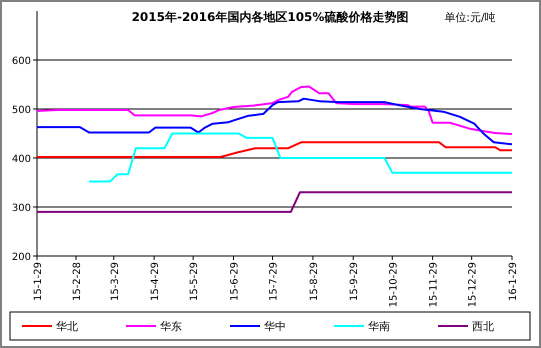 The image size is (541, 348). What do you see at coordinates (379, 326) in the screenshot?
I see `legend-label: 华南` at bounding box center [379, 326].